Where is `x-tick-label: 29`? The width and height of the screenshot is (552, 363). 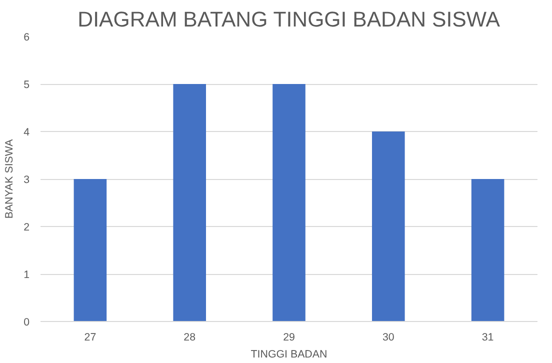 x-tick-label: 29 is located at coordinates (289, 338).